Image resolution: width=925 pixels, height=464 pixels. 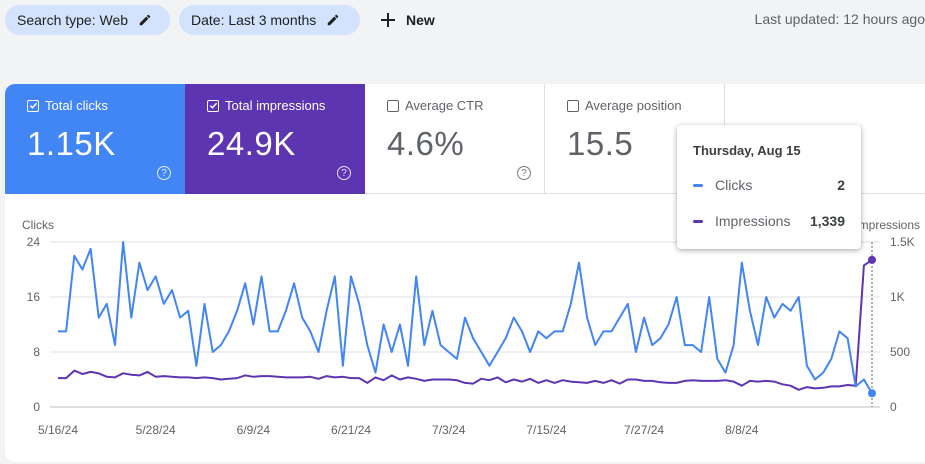 I want to click on x-axis-tick-label: 5/16/24, so click(x=58, y=430).